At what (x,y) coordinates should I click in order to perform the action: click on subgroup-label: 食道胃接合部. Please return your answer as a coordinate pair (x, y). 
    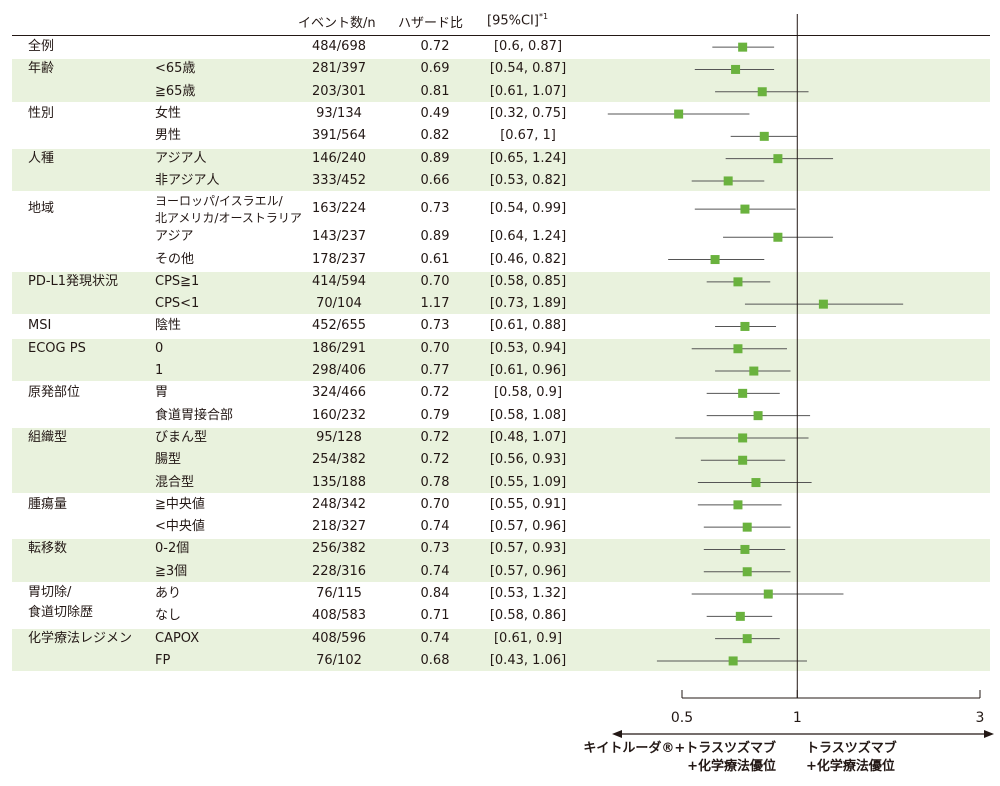
    Looking at the image, I should click on (194, 415).